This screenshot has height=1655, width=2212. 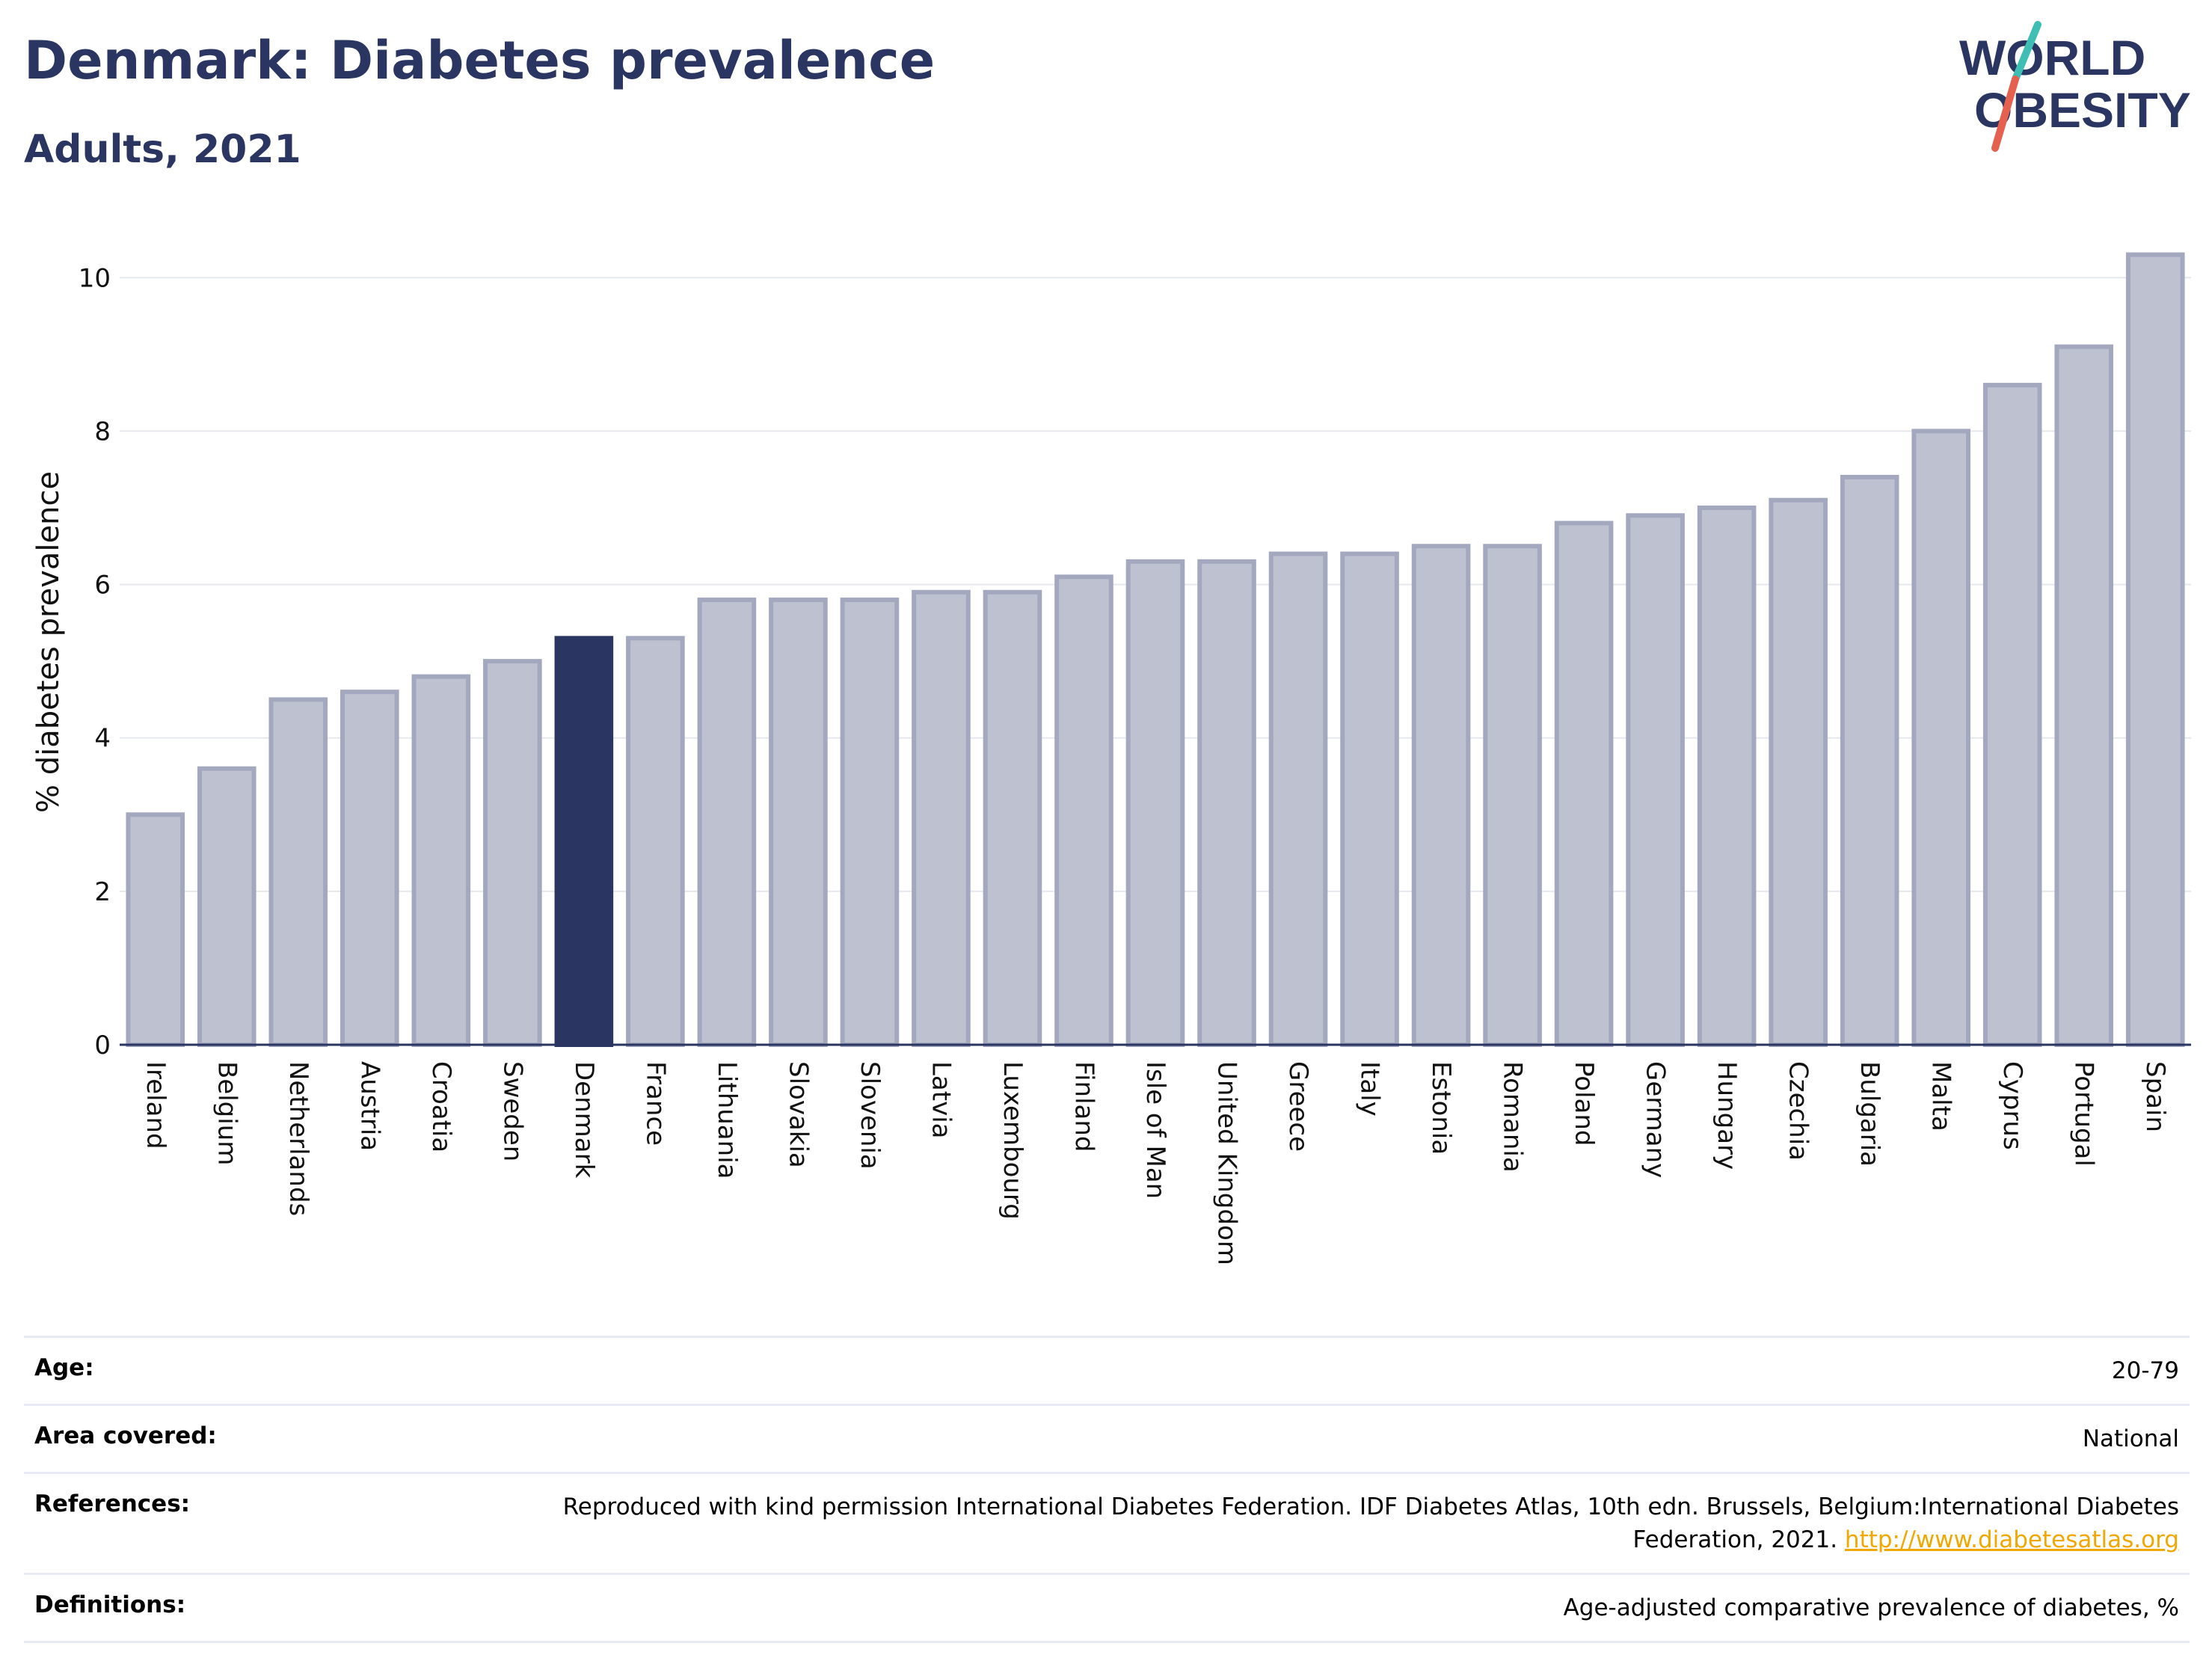 I want to click on x-tick-label: Finland, so click(x=1084, y=1106).